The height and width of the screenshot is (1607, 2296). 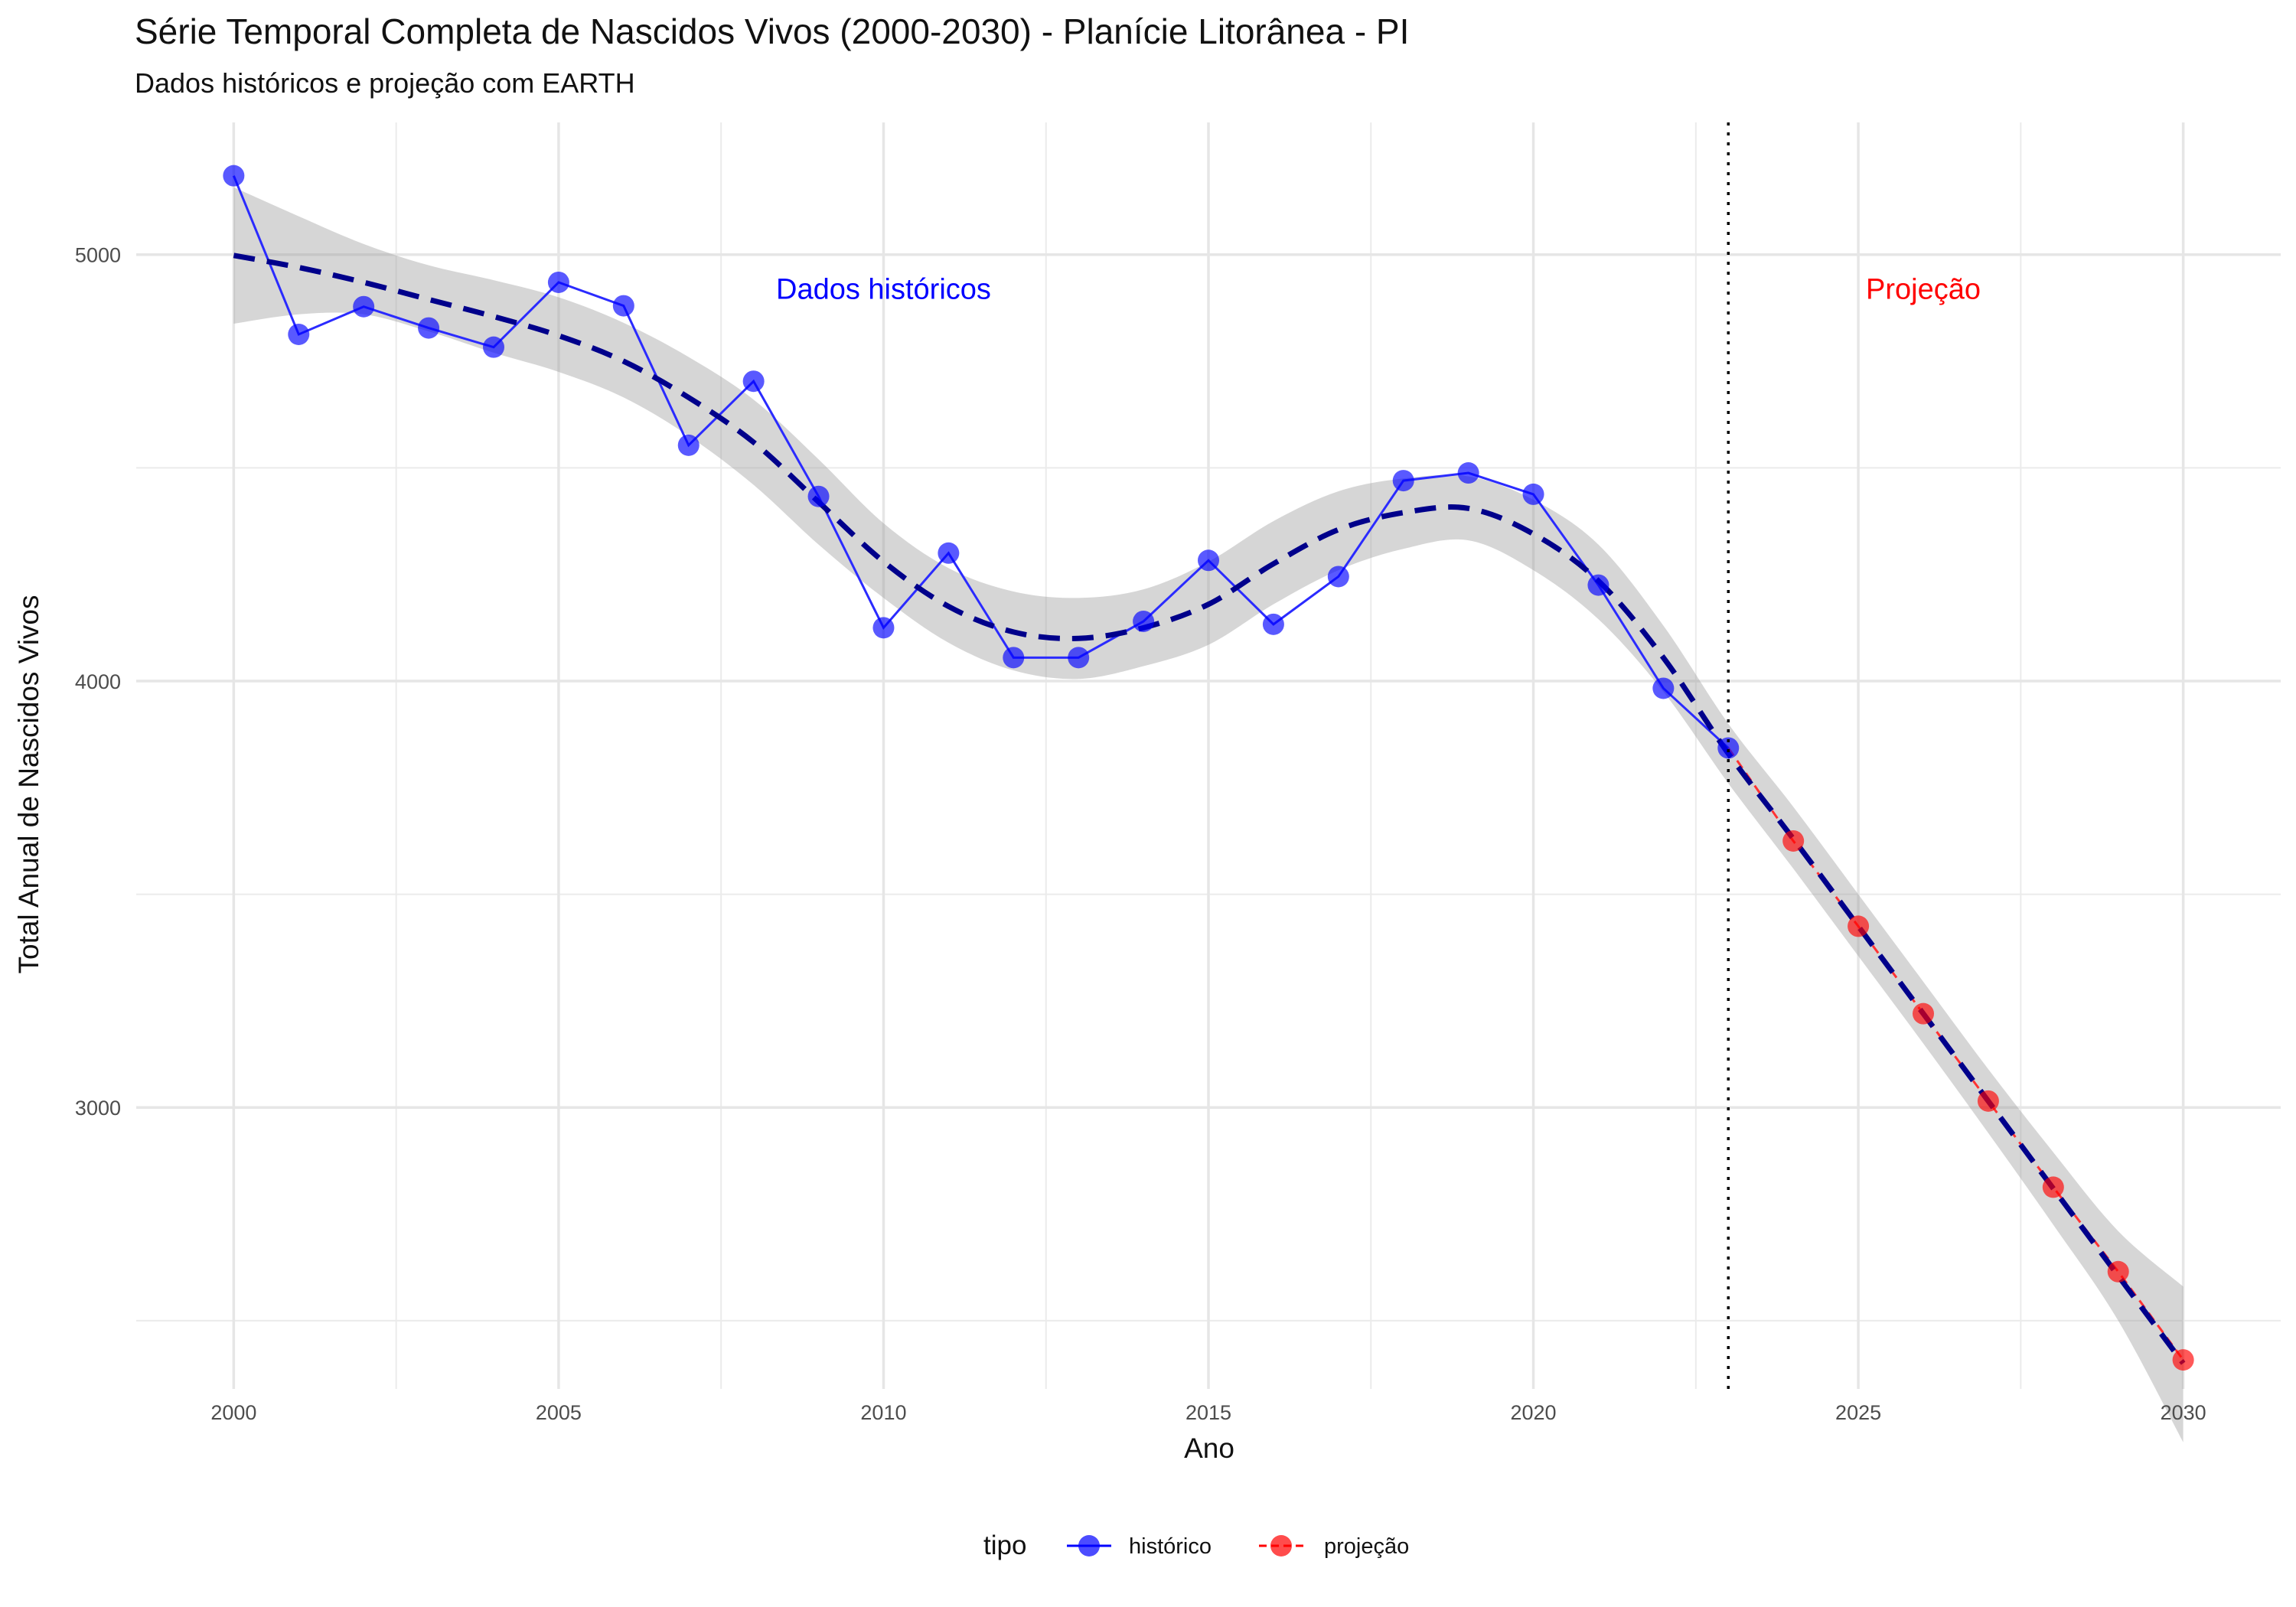 What do you see at coordinates (1089, 1545) in the screenshot?
I see `legend-point-historico` at bounding box center [1089, 1545].